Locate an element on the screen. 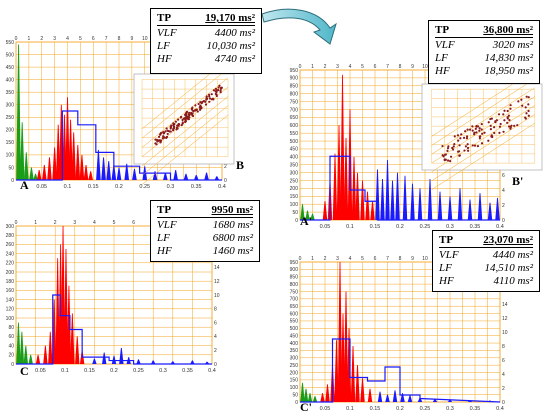 The image size is (550, 416). tp-row: TP 23,070 ms² is located at coordinates (486, 240).